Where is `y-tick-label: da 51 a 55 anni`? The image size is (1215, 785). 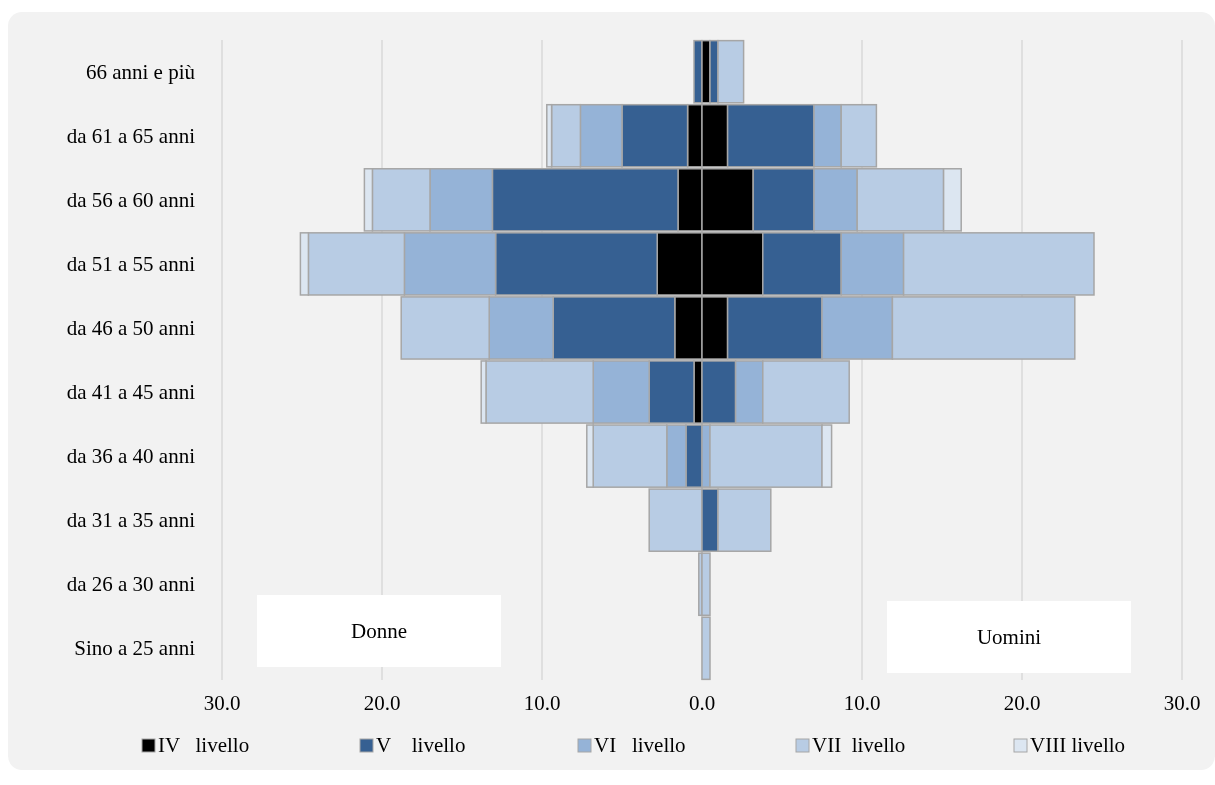
y-tick-label: da 51 a 55 anni is located at coordinates (131, 263).